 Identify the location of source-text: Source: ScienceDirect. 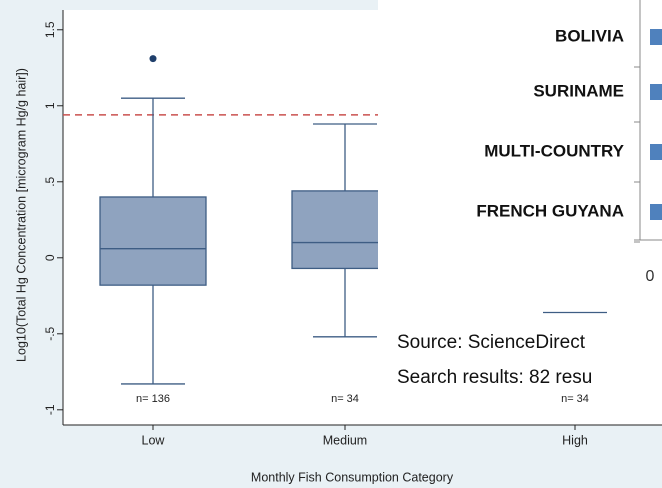
(491, 342).